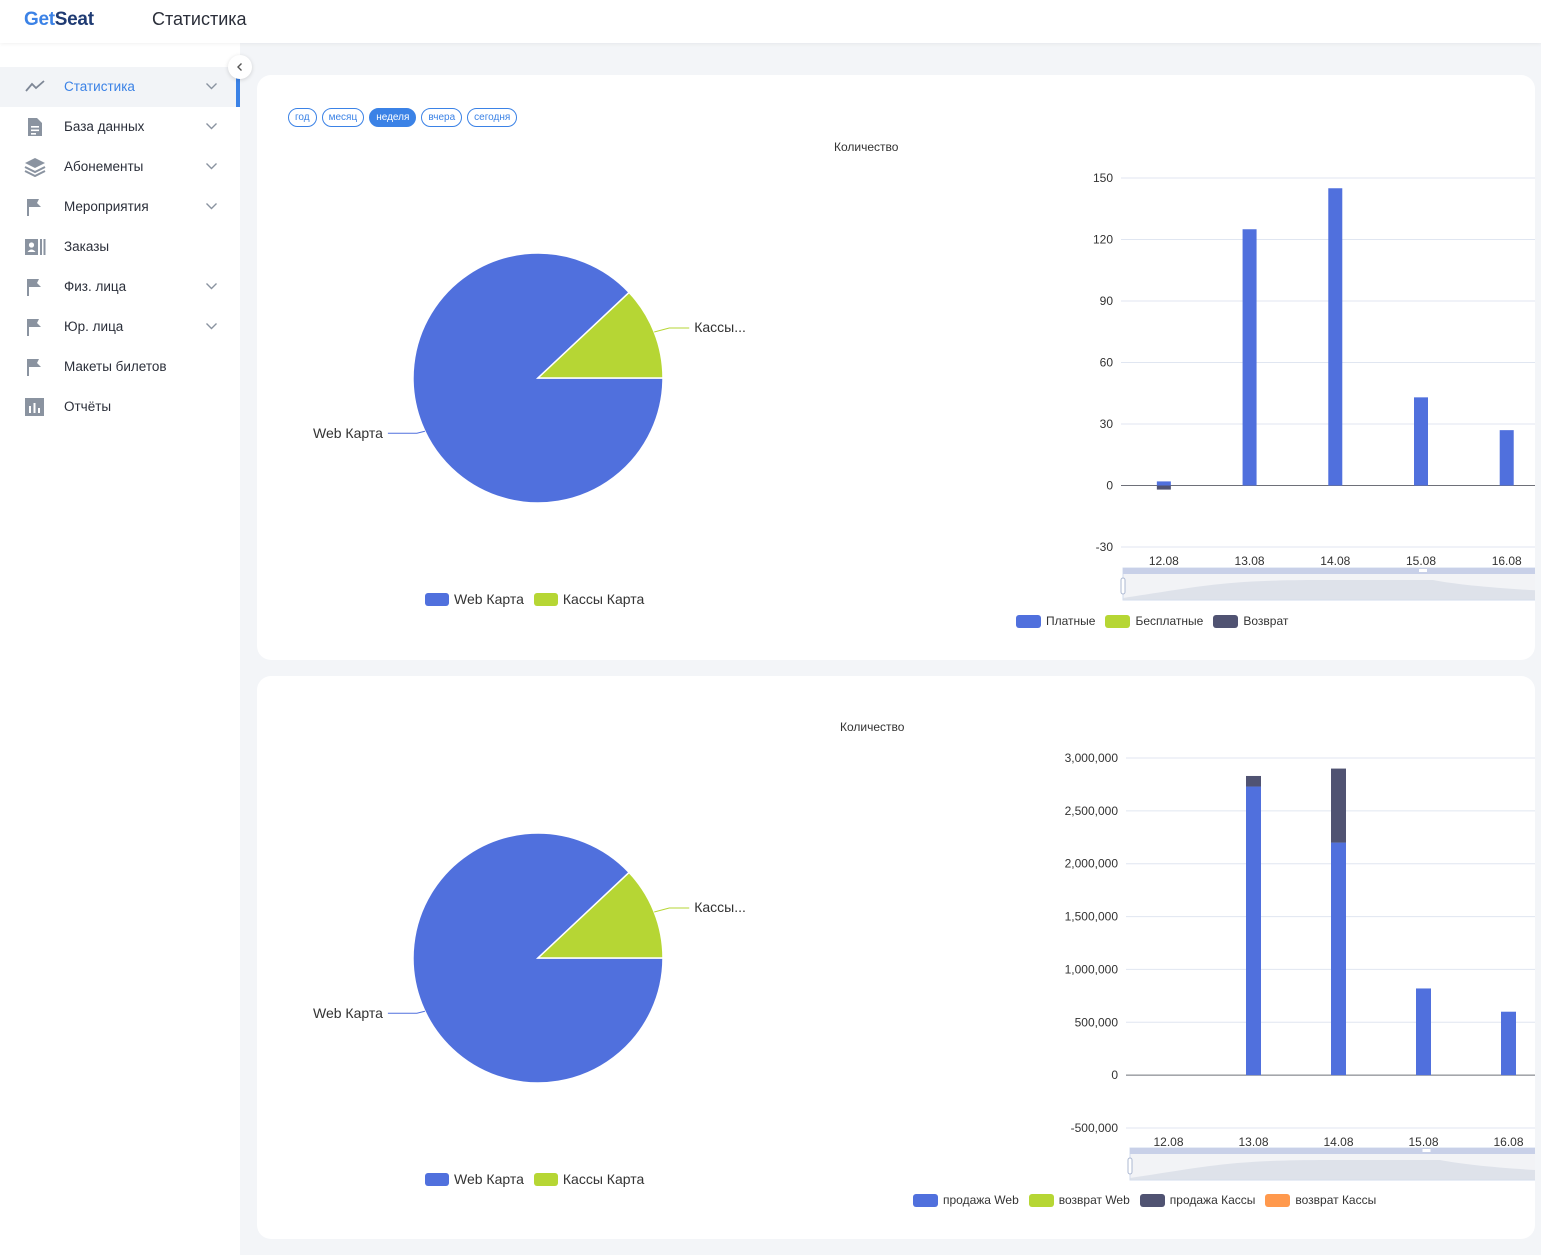 The width and height of the screenshot is (1541, 1255). Describe the element at coordinates (1092, 917) in the screenshot. I see `y-tick-label: 1,500,000` at that location.